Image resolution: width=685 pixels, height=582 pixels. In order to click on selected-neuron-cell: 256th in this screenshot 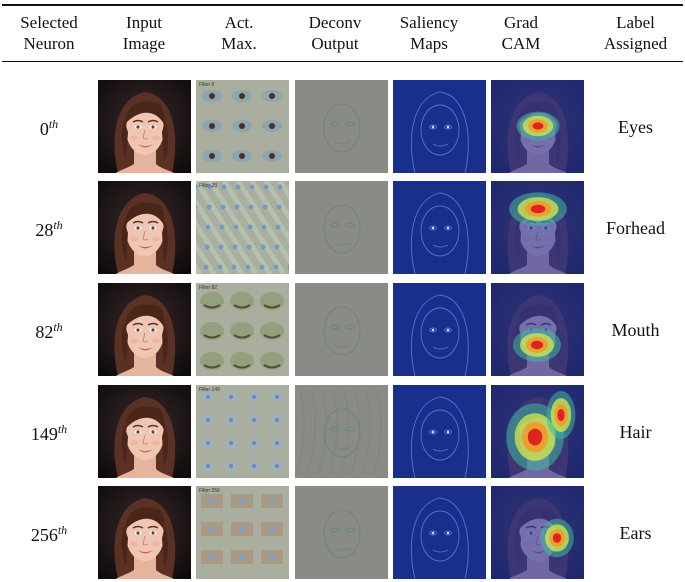, I will do `click(49, 534)`.